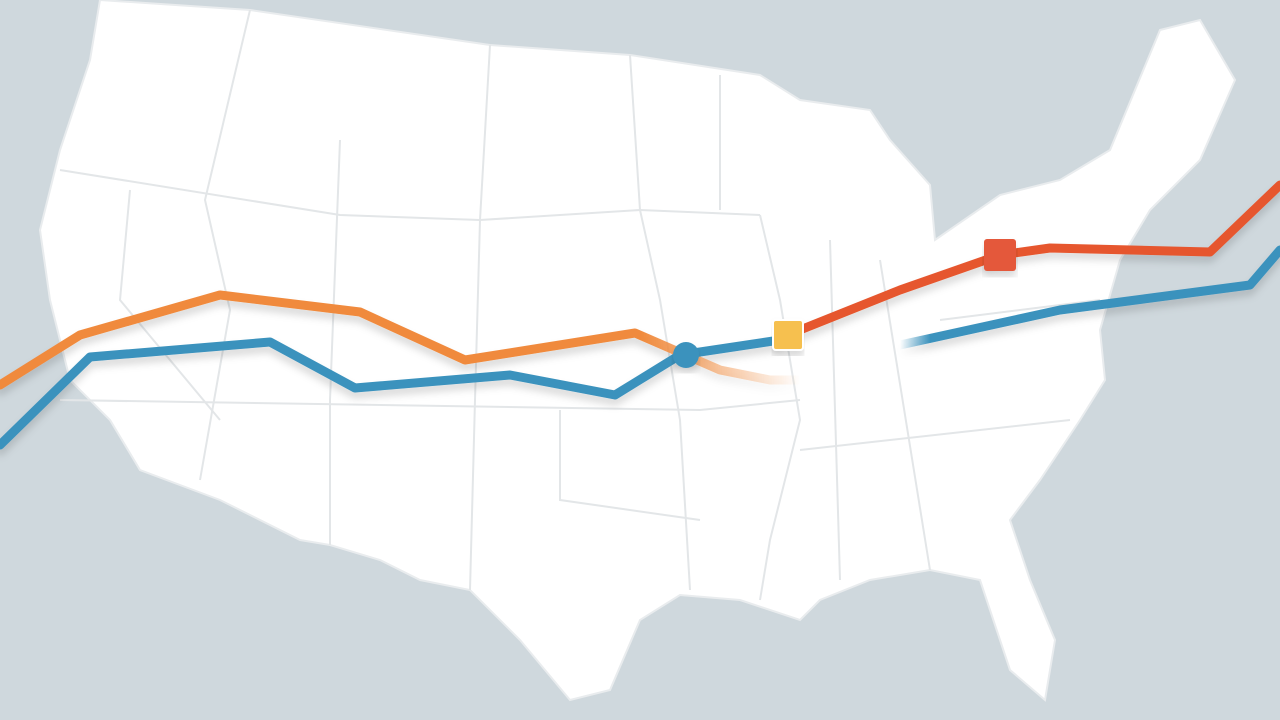 The image size is (1280, 720). I want to click on red-square-marker, so click(1000, 255).